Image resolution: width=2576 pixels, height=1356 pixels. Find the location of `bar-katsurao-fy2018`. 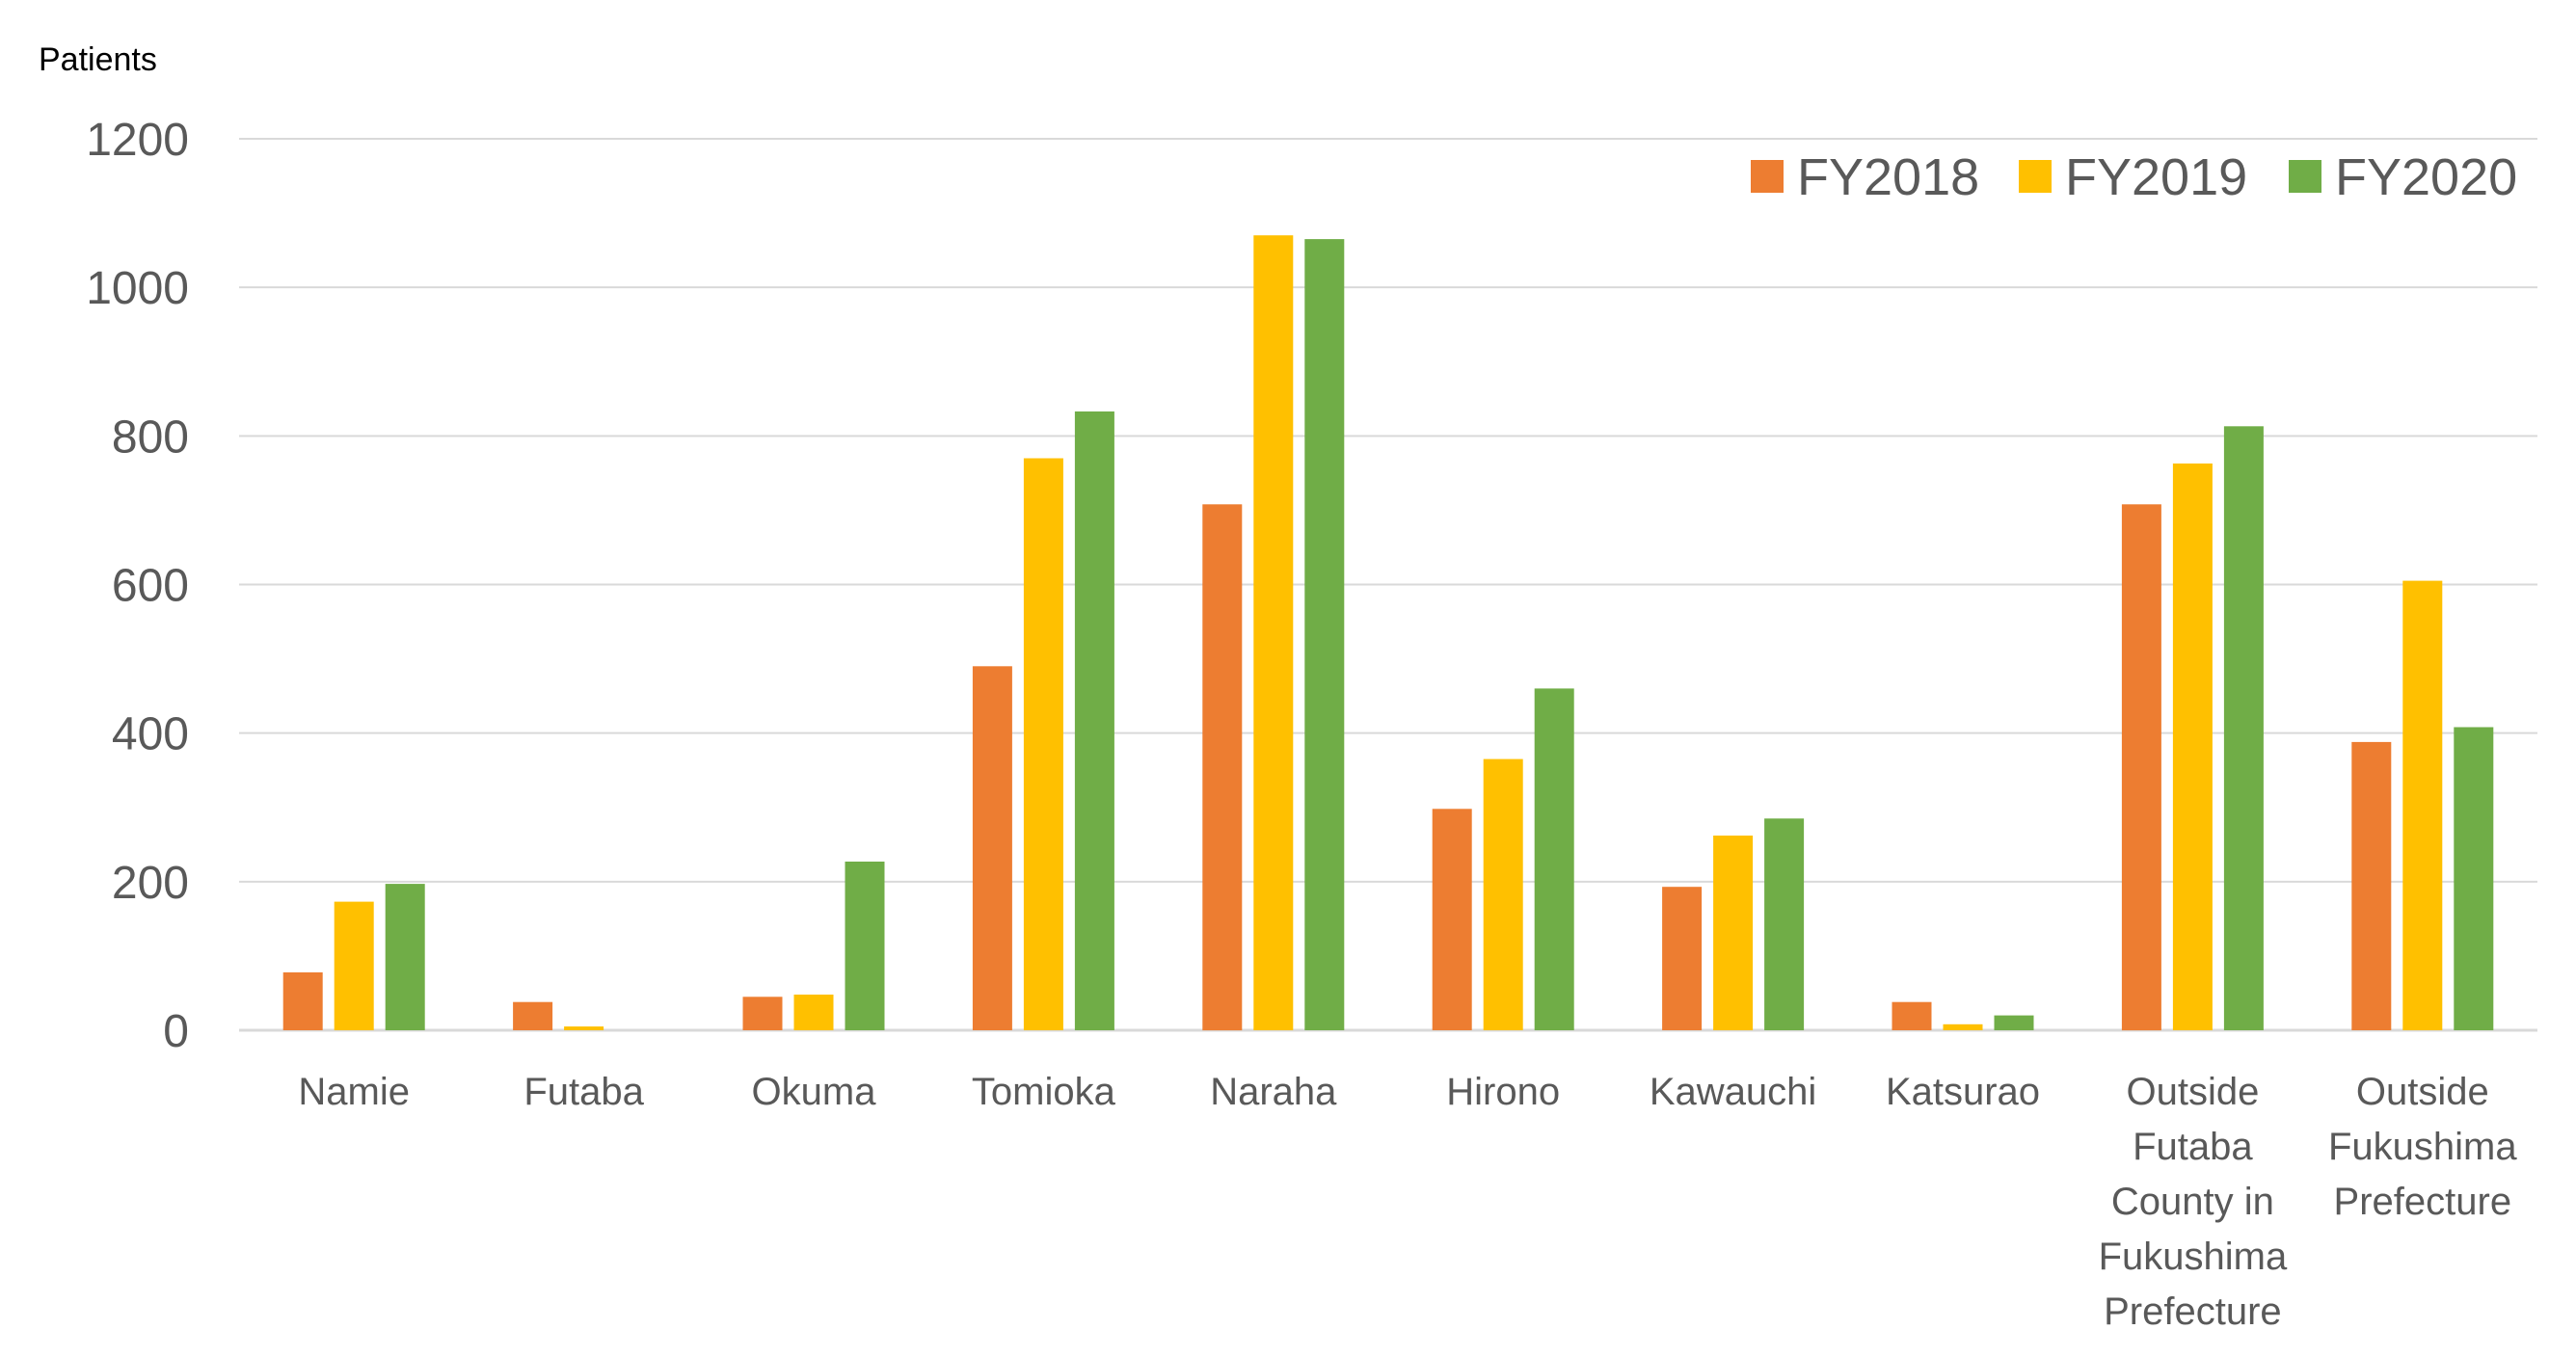

bar-katsurao-fy2018 is located at coordinates (1912, 1015).